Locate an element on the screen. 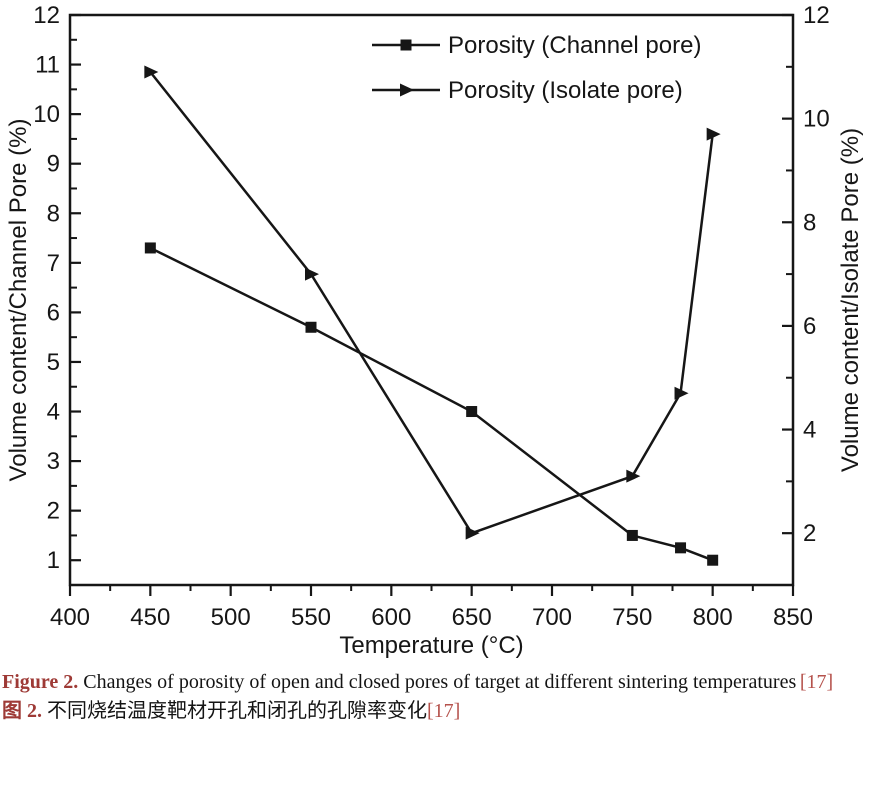 Image resolution: width=881 pixels, height=785 pixels. right-tick-label: 4 is located at coordinates (809, 430).